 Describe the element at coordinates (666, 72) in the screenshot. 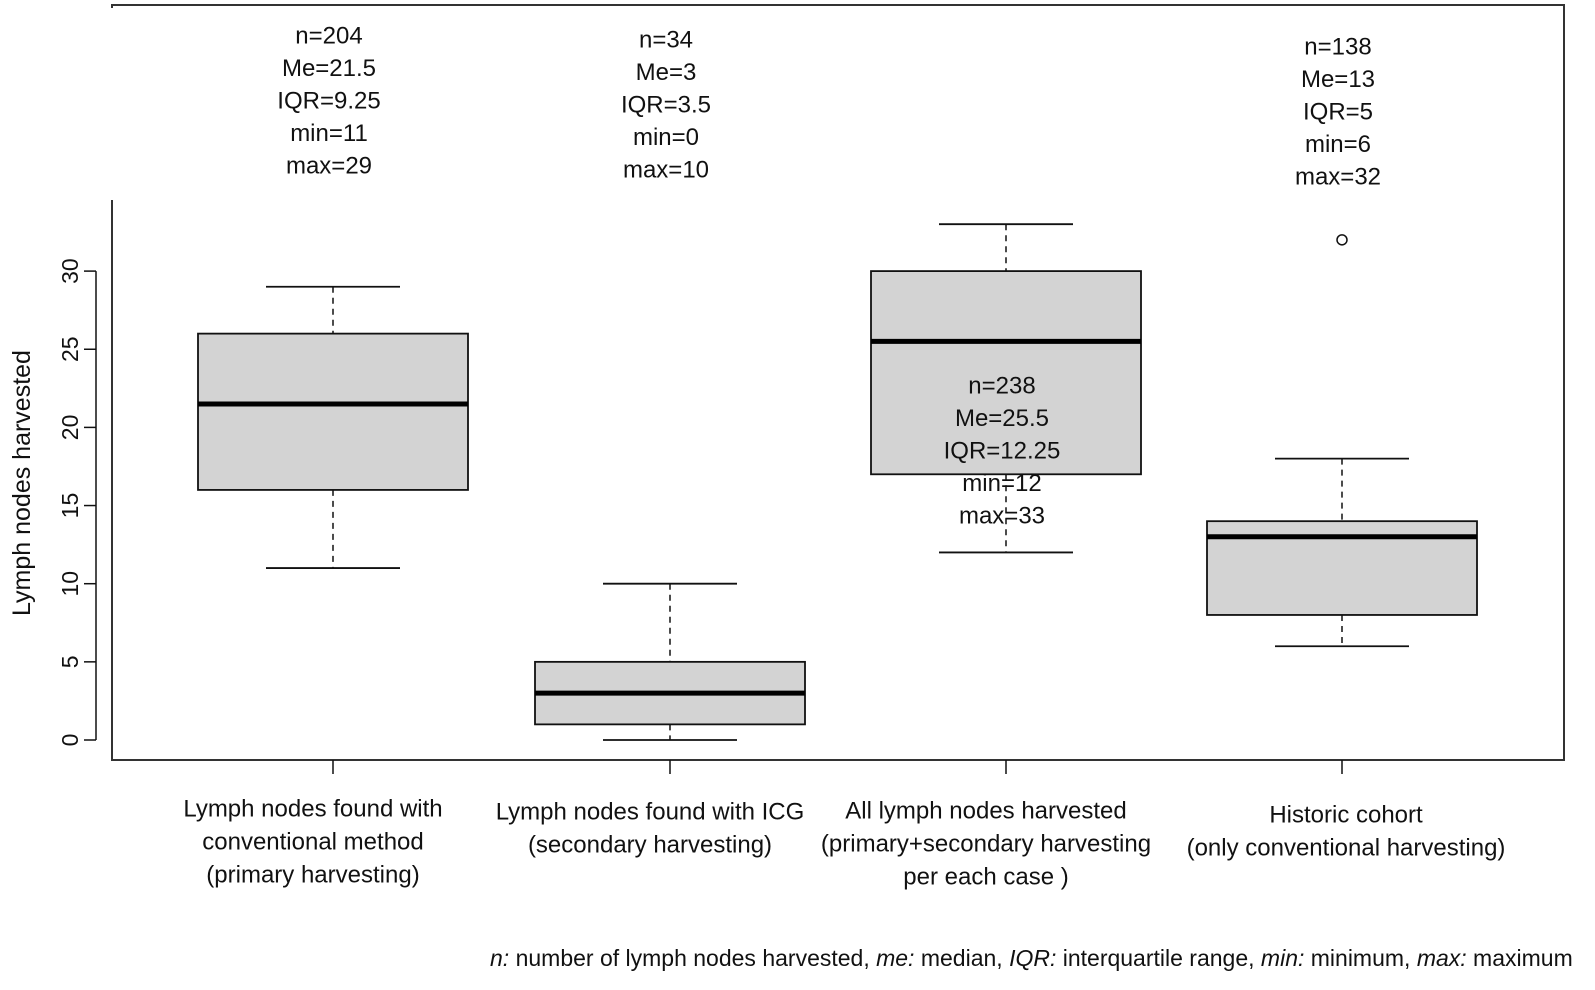

I see `stats-label: Me=3` at that location.